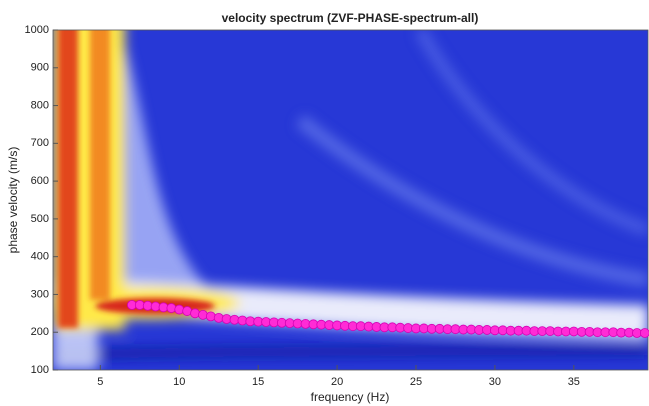 The height and width of the screenshot is (406, 649). What do you see at coordinates (40, 257) in the screenshot?
I see `y-tick-label: 400` at bounding box center [40, 257].